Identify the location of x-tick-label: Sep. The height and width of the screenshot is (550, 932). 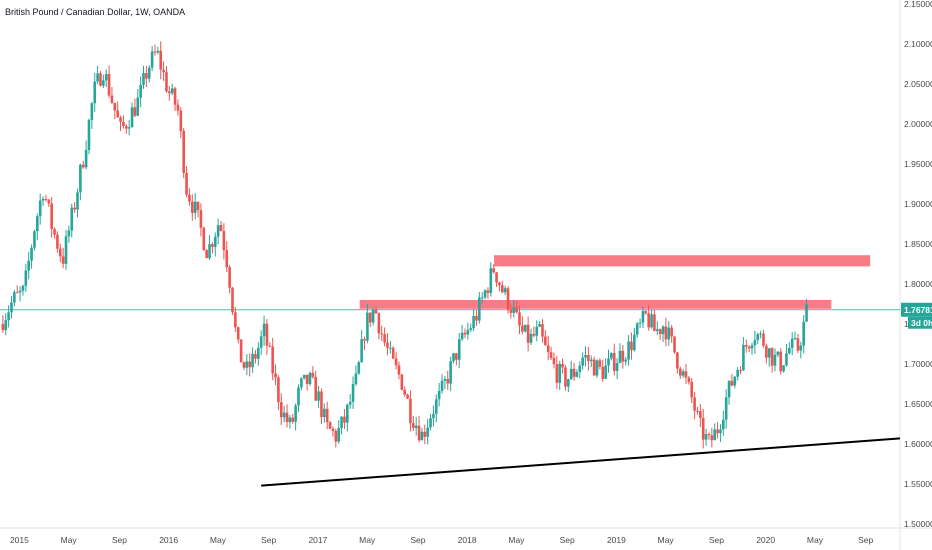
(417, 540).